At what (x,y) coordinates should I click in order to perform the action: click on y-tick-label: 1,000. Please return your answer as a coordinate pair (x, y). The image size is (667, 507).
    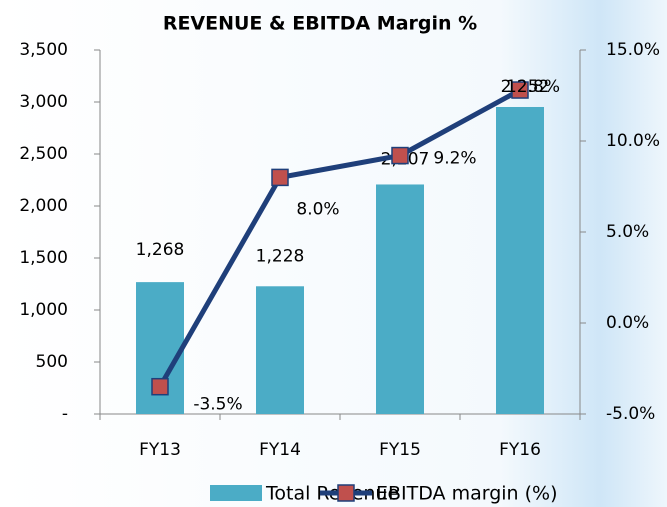
    Looking at the image, I should click on (43, 310).